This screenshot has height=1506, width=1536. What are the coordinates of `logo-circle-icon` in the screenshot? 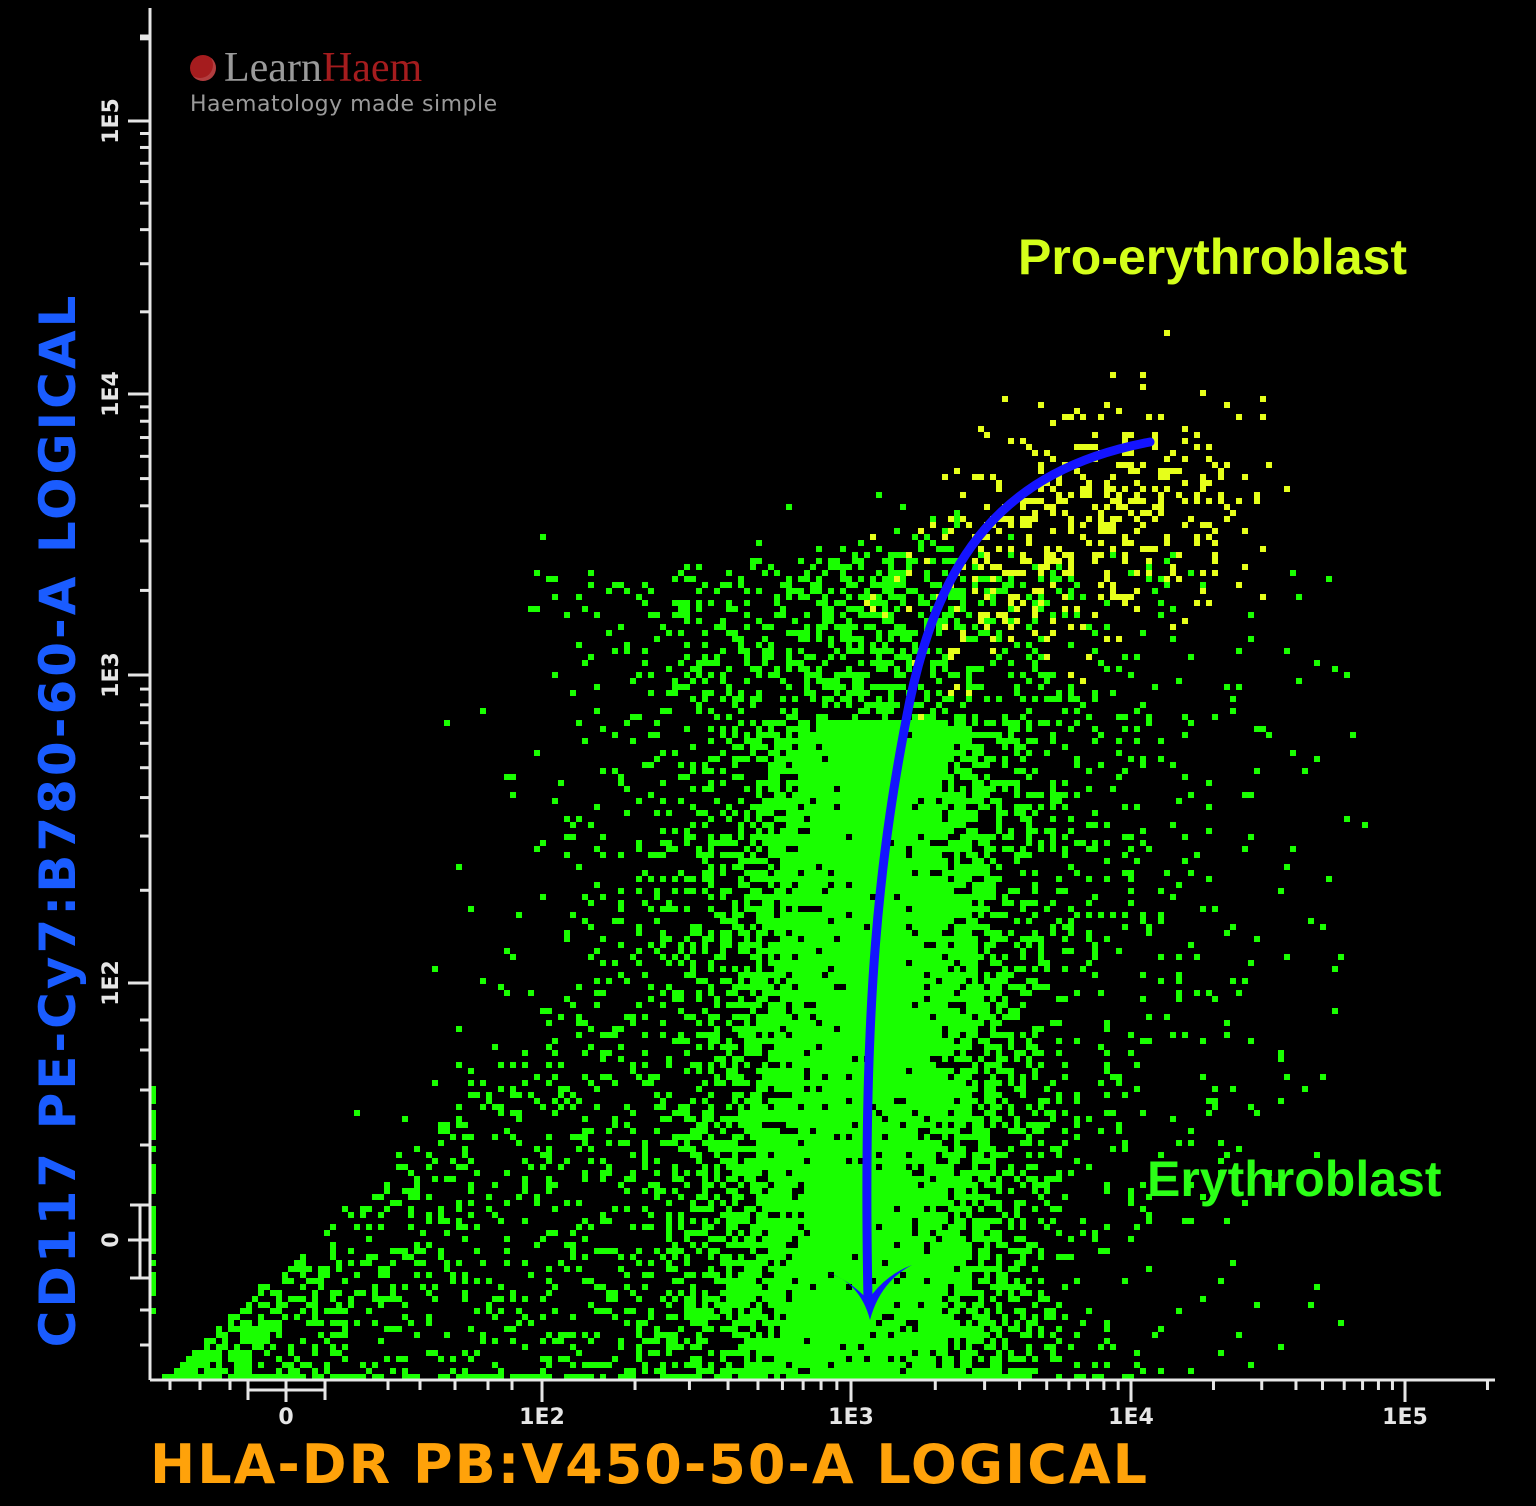 It's located at (203, 68).